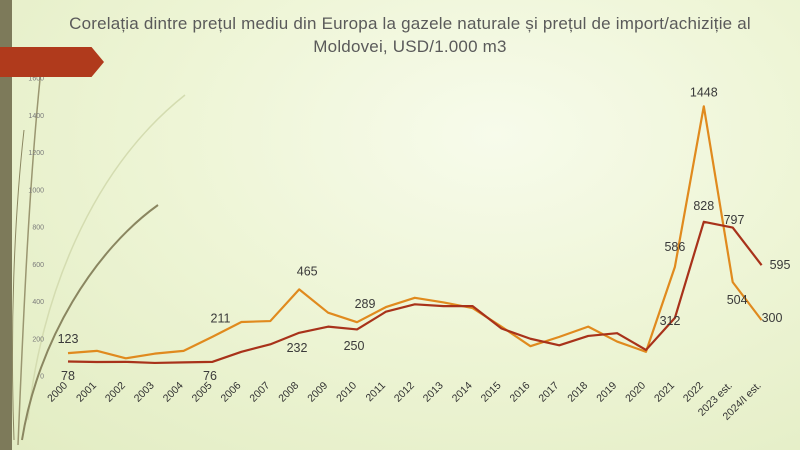 Image resolution: width=800 pixels, height=450 pixels. I want to click on data-label: 250, so click(354, 346).